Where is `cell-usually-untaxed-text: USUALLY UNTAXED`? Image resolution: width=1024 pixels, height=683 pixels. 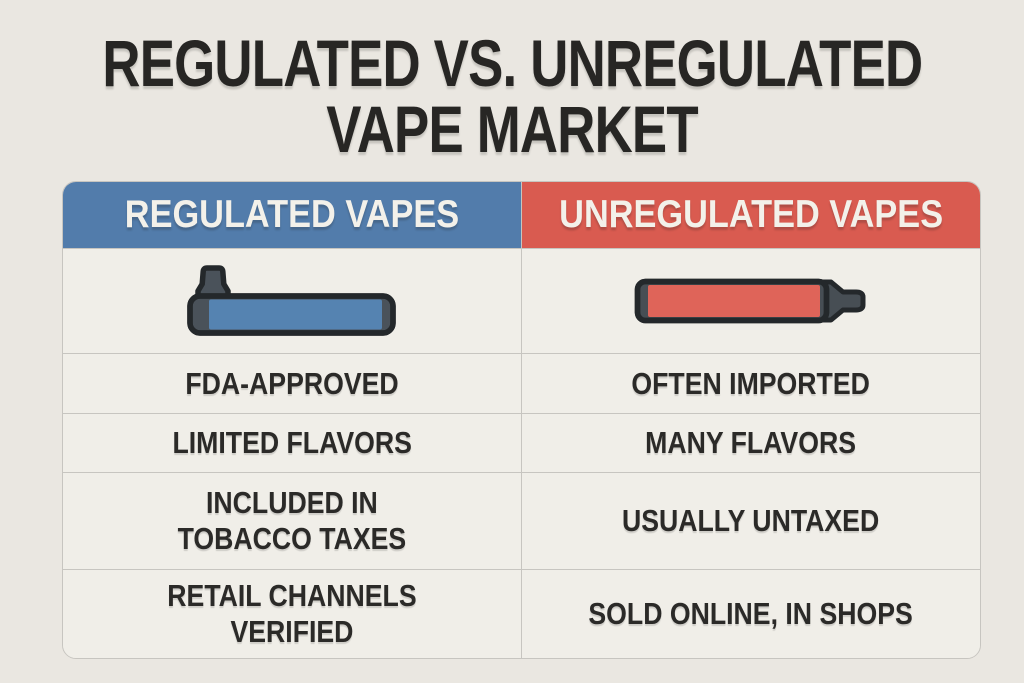
cell-usually-untaxed-text: USUALLY UNTAXED is located at coordinates (751, 521).